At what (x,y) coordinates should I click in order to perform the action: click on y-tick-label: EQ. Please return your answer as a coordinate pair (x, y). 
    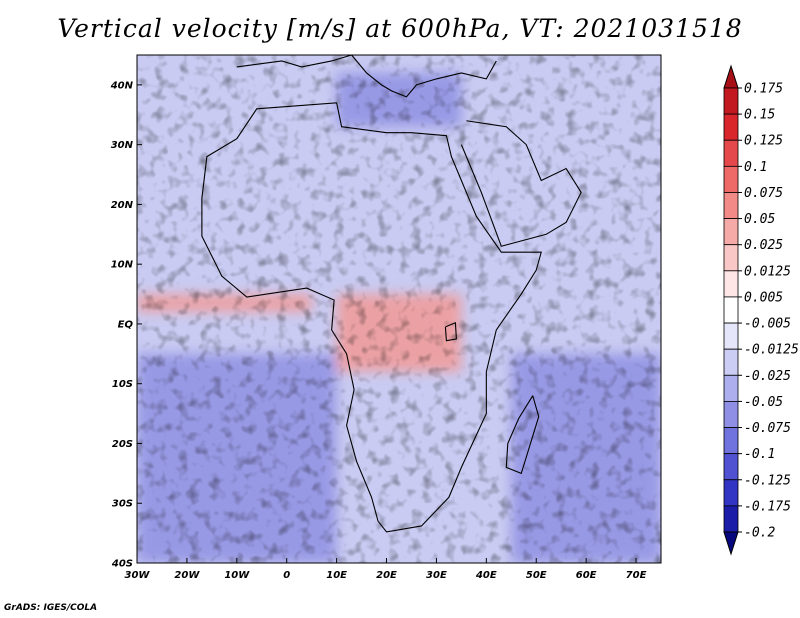
    Looking at the image, I should click on (126, 324).